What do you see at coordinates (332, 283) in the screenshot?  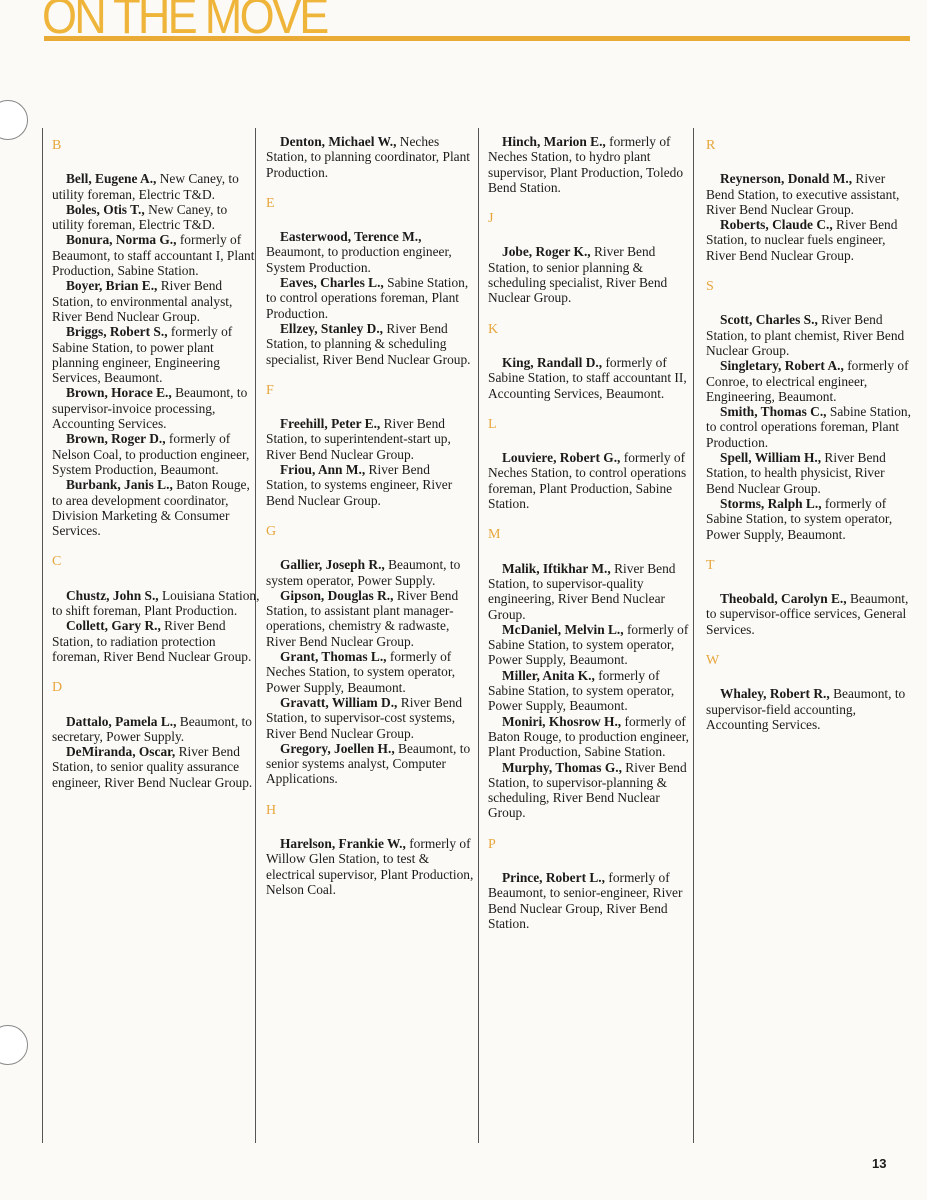 I see `entry-name: Eaves, Charles L.,` at bounding box center [332, 283].